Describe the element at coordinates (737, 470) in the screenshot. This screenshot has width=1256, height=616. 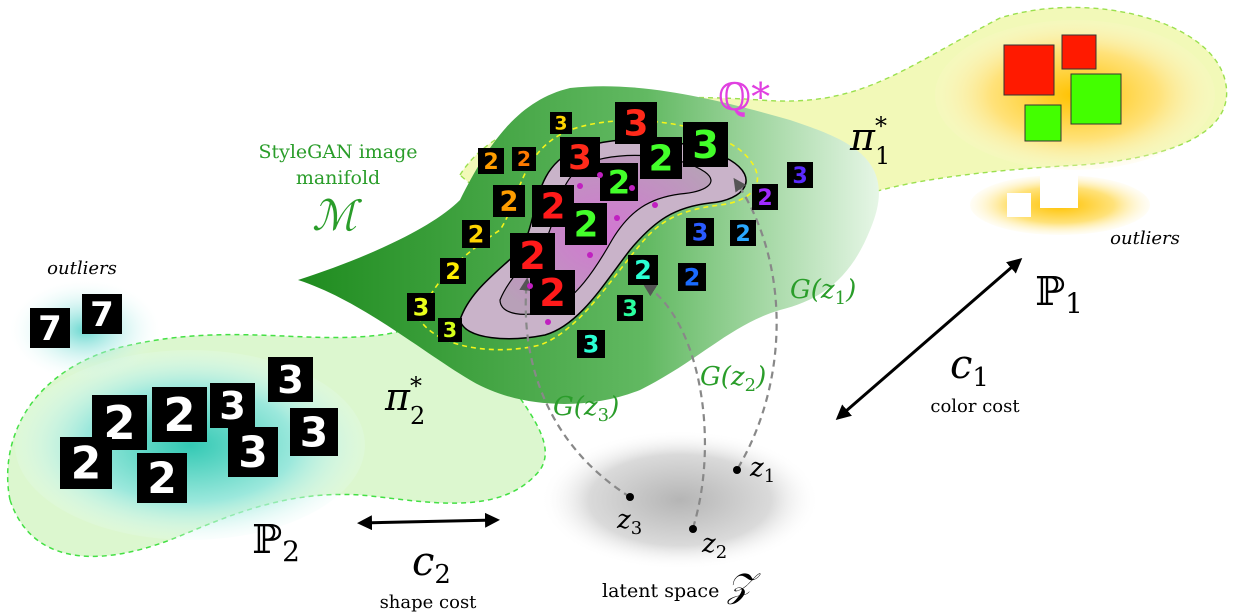
I see `latent-point-z1` at that location.